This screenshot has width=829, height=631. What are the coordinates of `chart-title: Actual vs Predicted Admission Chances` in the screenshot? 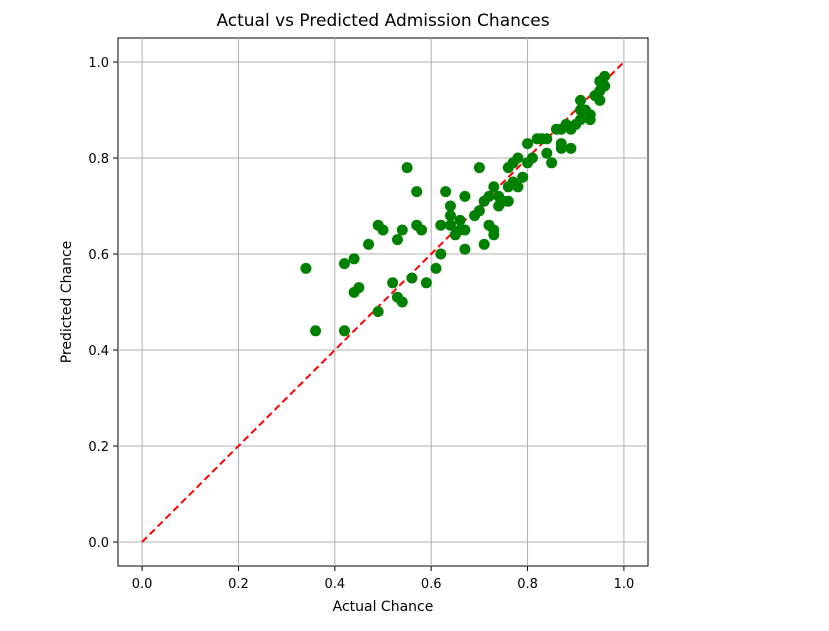 It's located at (382, 21).